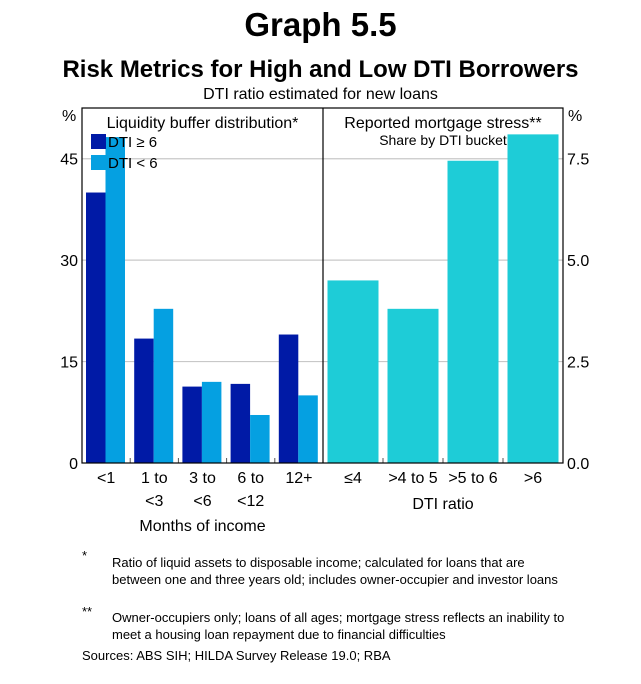 The height and width of the screenshot is (684, 641). What do you see at coordinates (85, 555) in the screenshot?
I see `footnote-mark: *` at bounding box center [85, 555].